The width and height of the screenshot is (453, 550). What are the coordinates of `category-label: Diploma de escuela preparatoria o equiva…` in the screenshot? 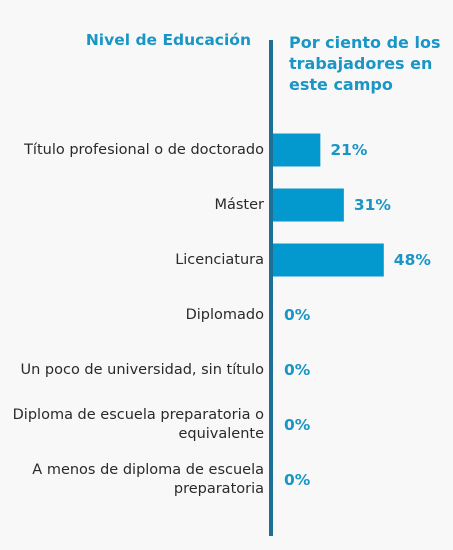 It's located at (138, 424).